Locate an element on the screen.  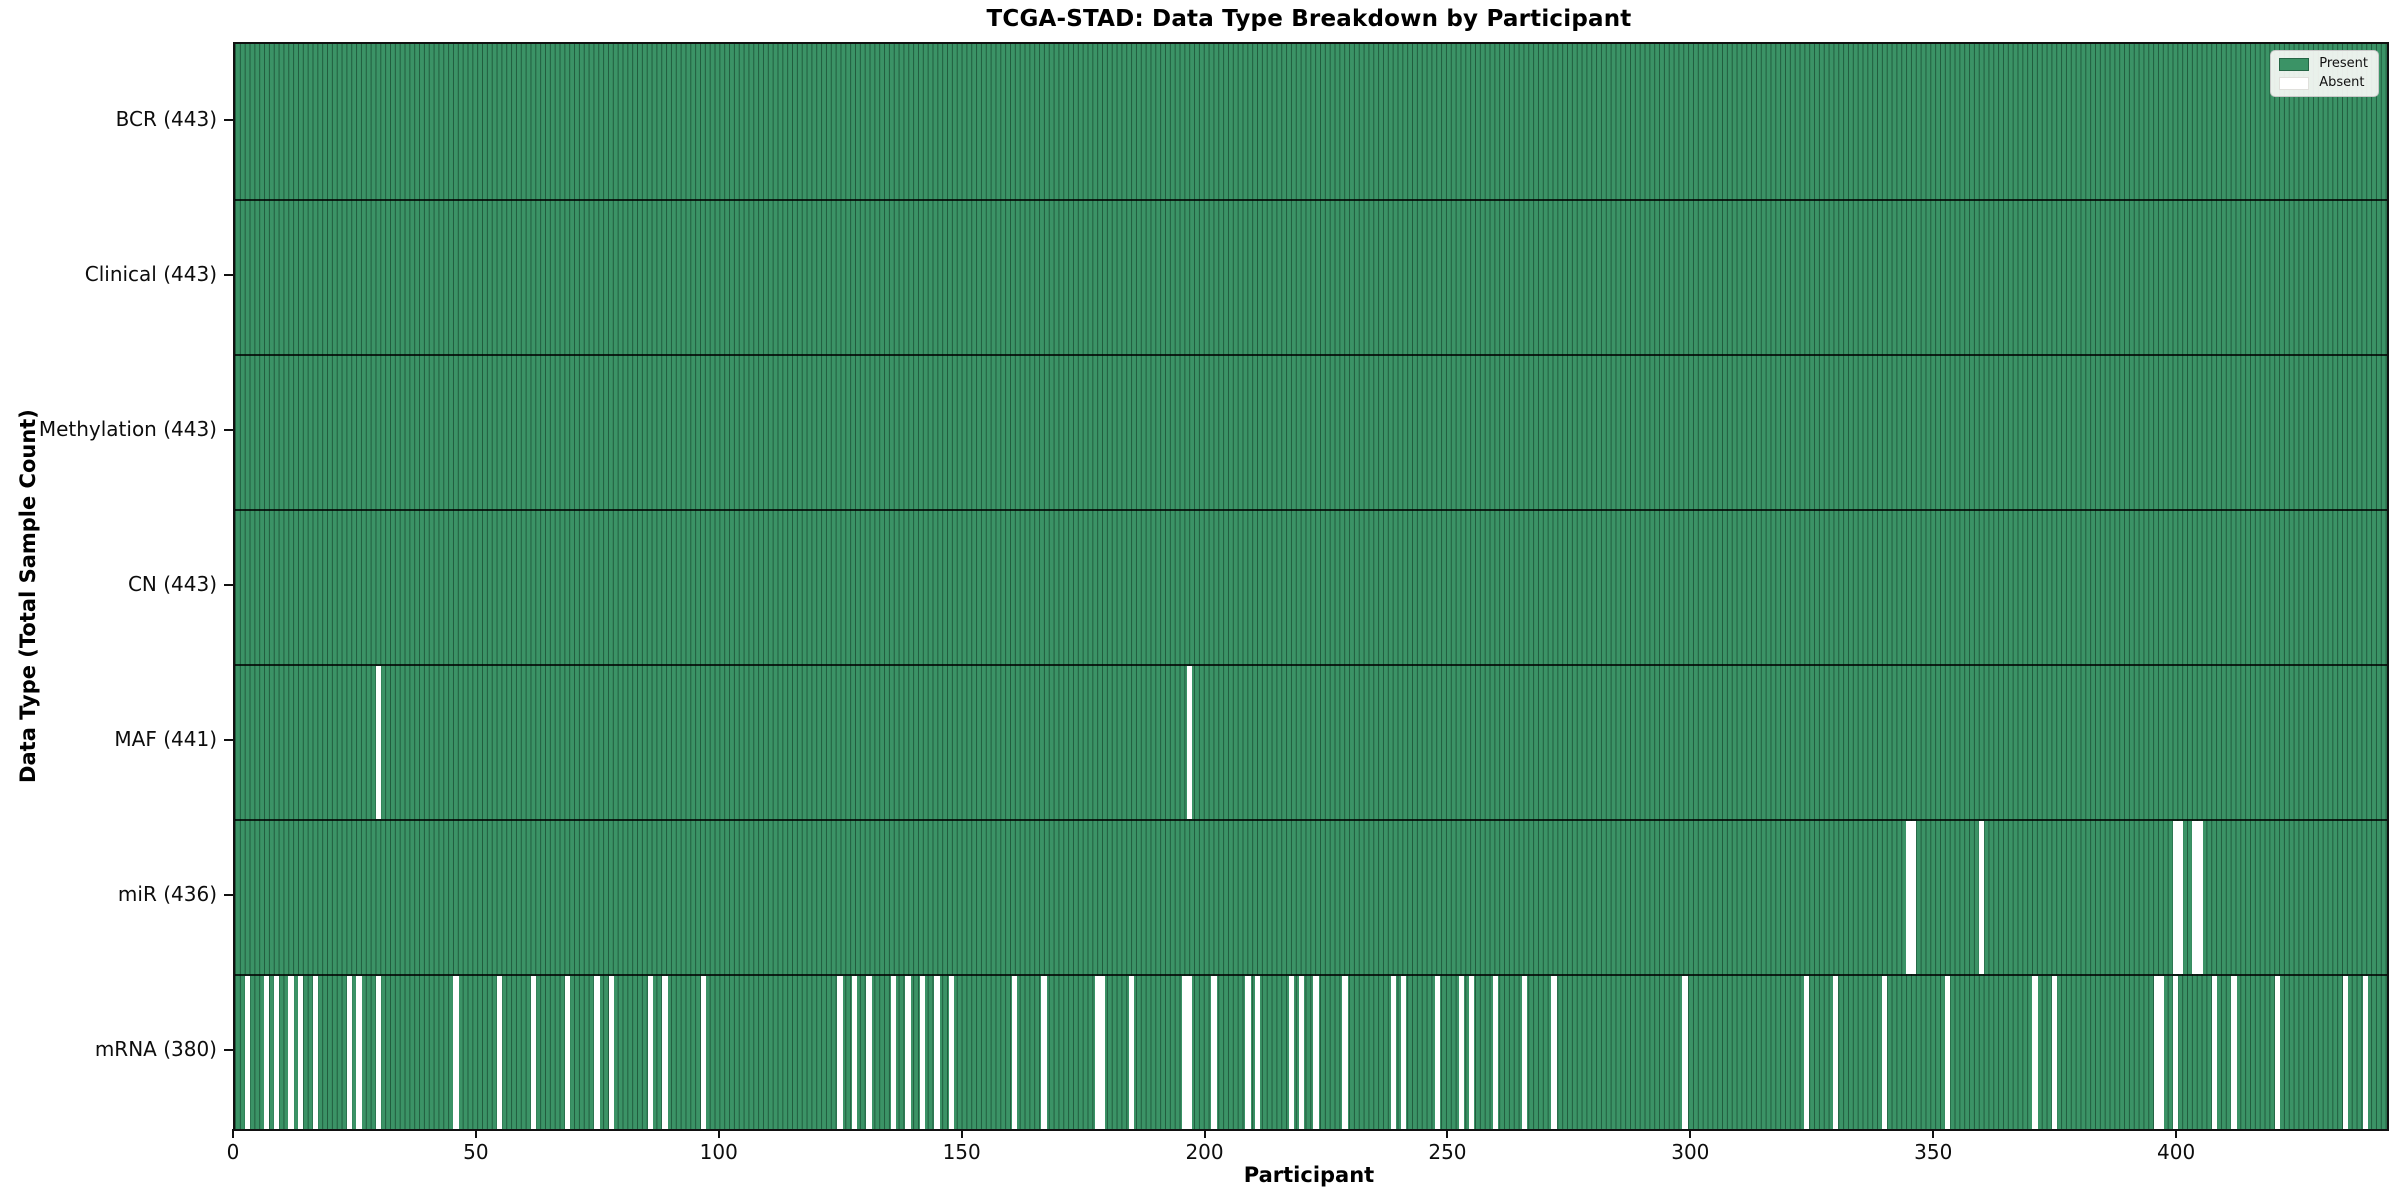
x-tick-label: 250 is located at coordinates (1447, 1152).